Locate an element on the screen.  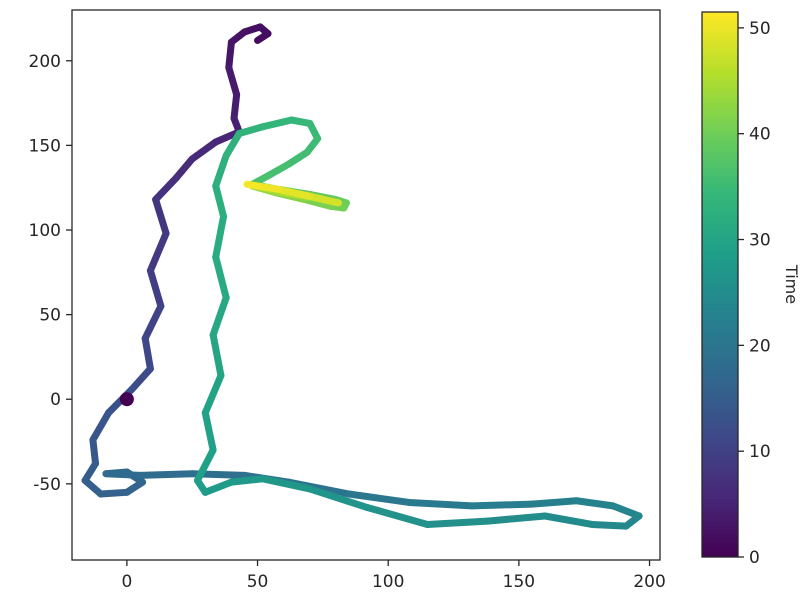
colorbar-label: Time is located at coordinates (791, 284).